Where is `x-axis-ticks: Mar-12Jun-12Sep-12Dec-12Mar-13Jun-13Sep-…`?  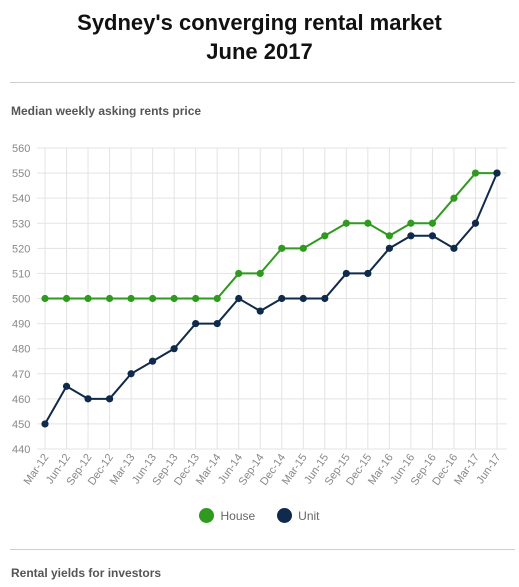
x-axis-ticks: Mar-12Jun-12Sep-12Dec-12Mar-13Jun-13Sep-… is located at coordinates (263, 470).